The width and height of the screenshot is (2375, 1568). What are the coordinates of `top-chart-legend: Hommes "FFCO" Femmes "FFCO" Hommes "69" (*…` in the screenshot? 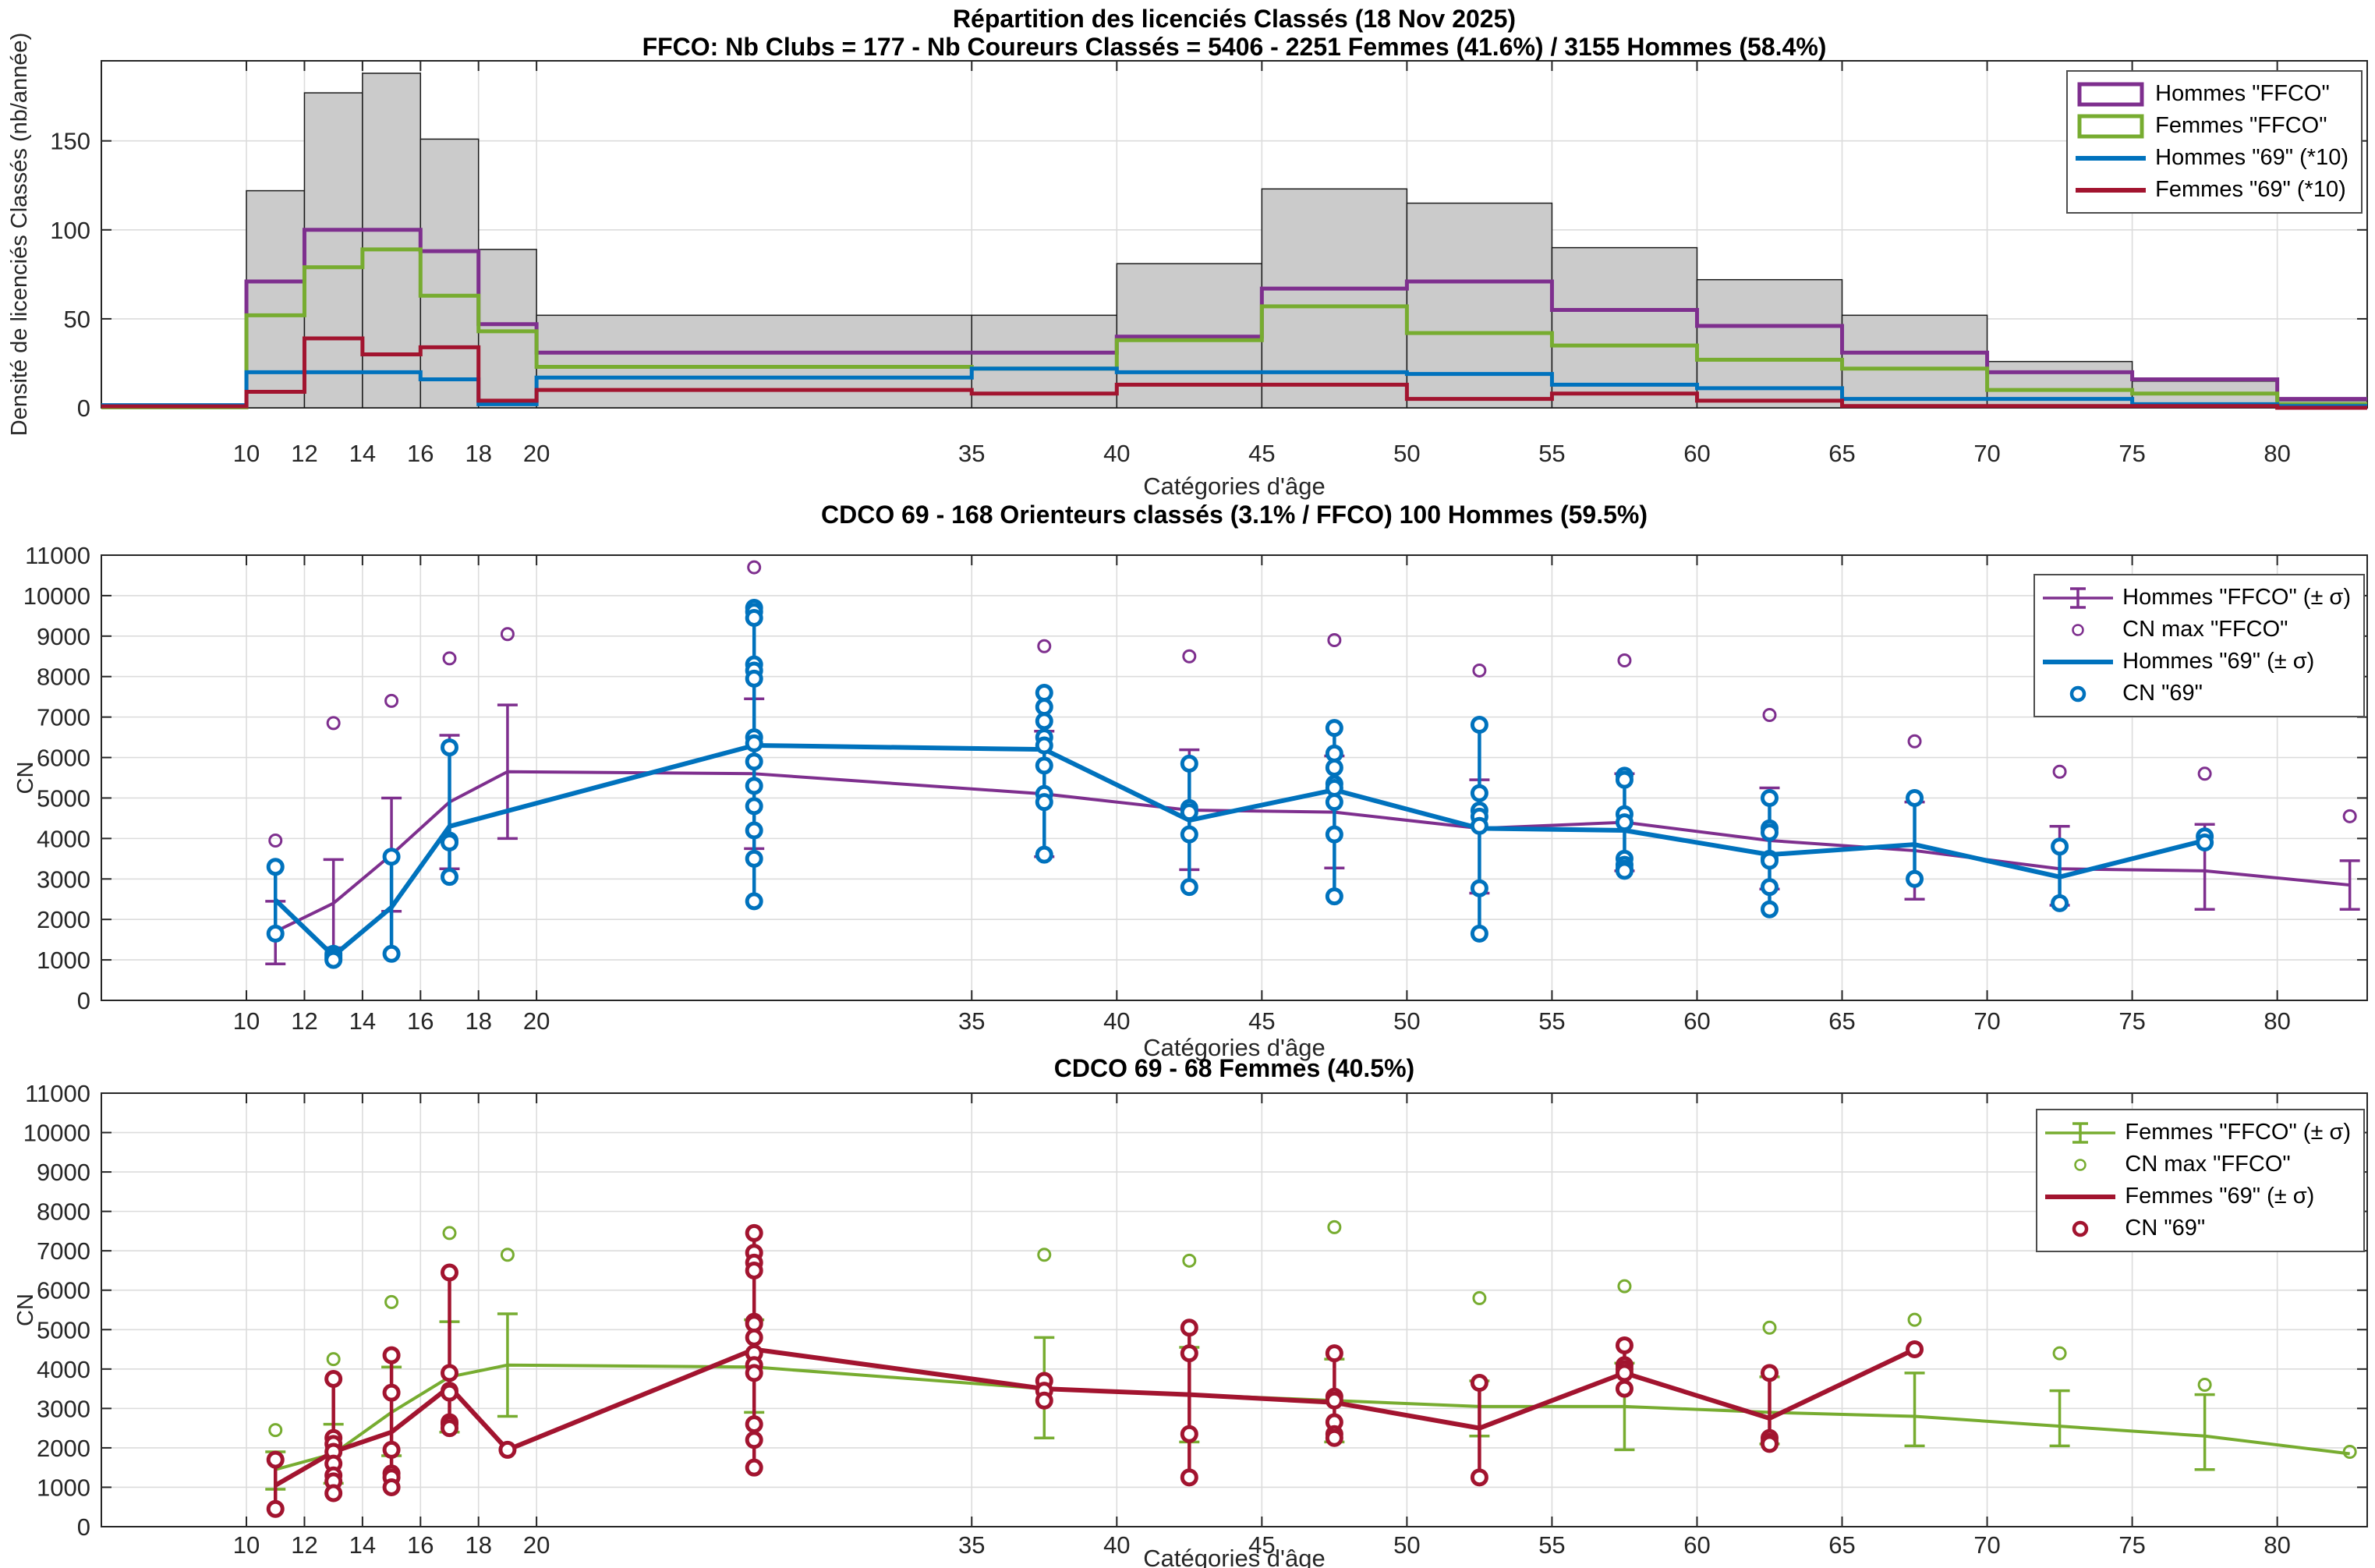 It's located at (2214, 142).